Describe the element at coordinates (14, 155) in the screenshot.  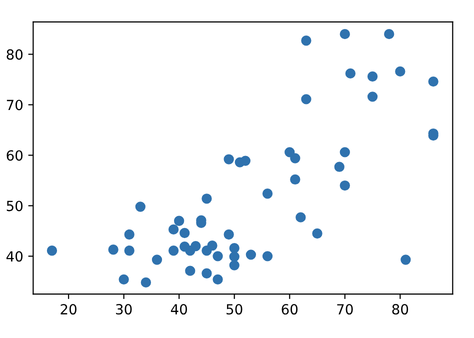
I see `y-tick-label: 60` at that location.